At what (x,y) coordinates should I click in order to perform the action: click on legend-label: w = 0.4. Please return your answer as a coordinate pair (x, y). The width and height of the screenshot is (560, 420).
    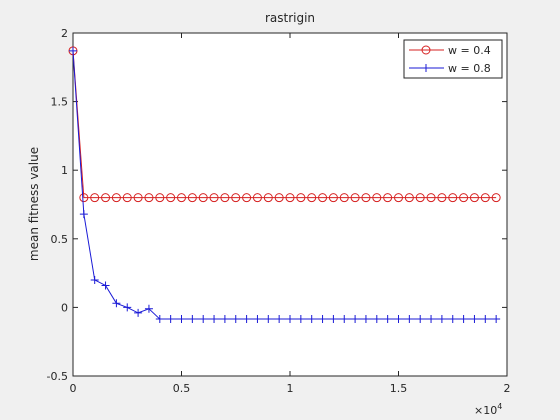
    Looking at the image, I should click on (469, 50).